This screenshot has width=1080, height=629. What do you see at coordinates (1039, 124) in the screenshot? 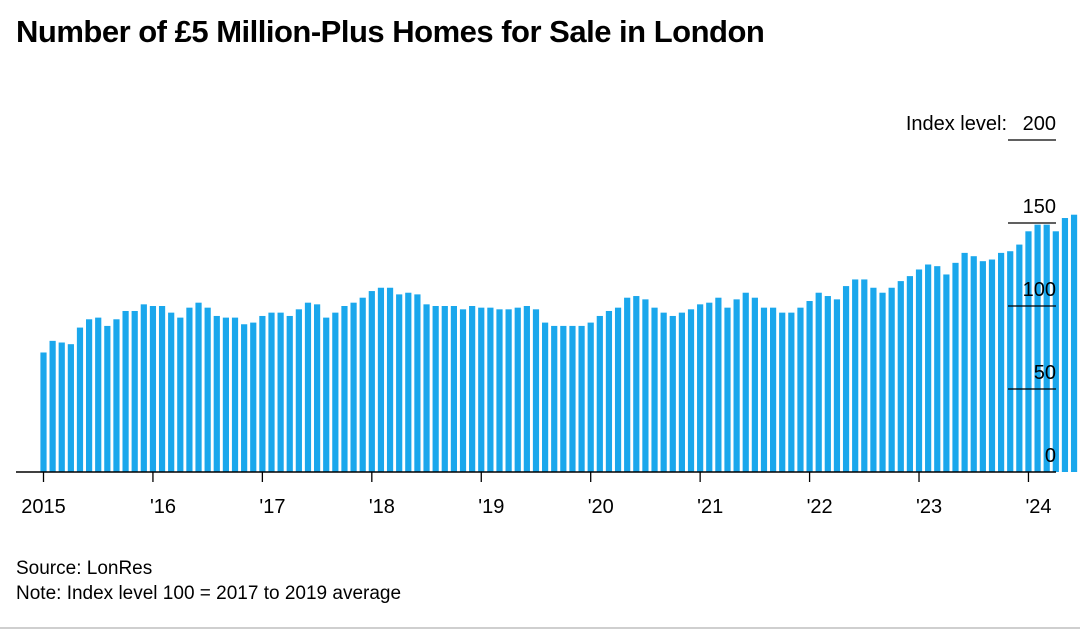
I see `y-tick-label: 200` at bounding box center [1039, 124].